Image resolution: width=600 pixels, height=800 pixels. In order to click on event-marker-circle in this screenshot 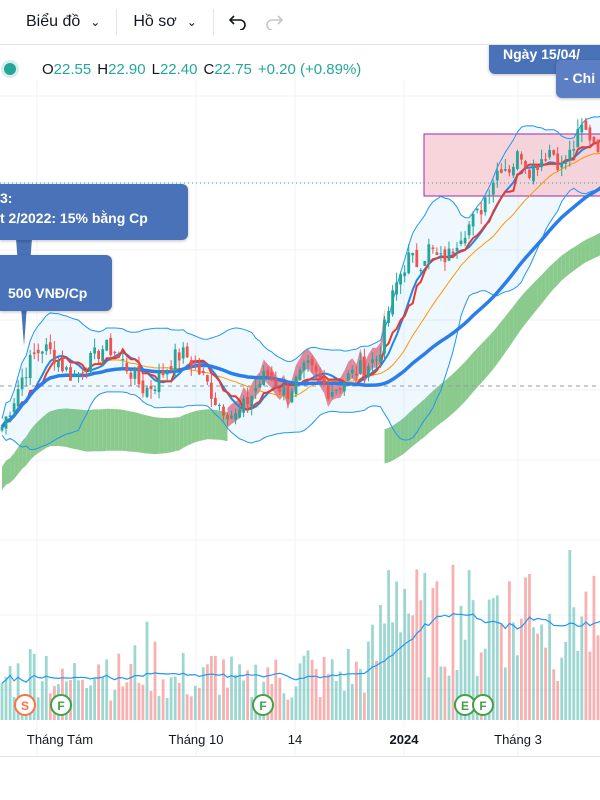, I will do `click(483, 705)`.